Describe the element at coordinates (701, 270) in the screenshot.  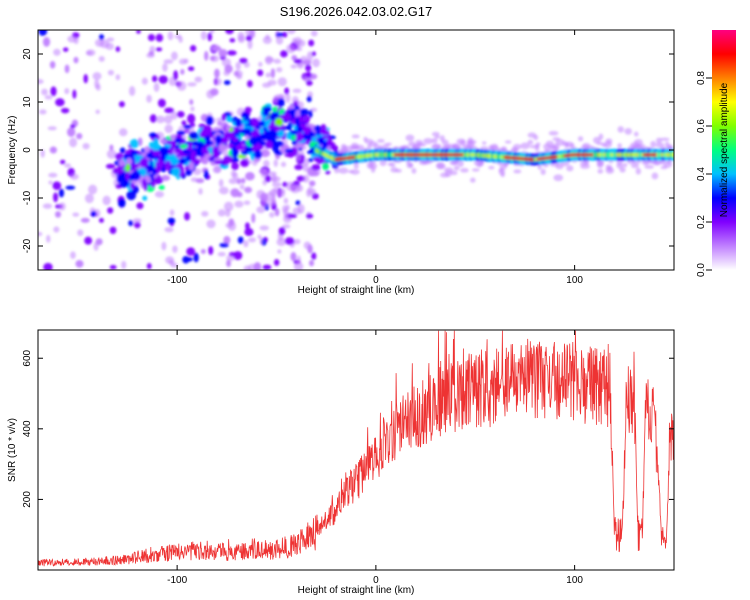
I see `colorbar-tick-label: 0.0` at that location.